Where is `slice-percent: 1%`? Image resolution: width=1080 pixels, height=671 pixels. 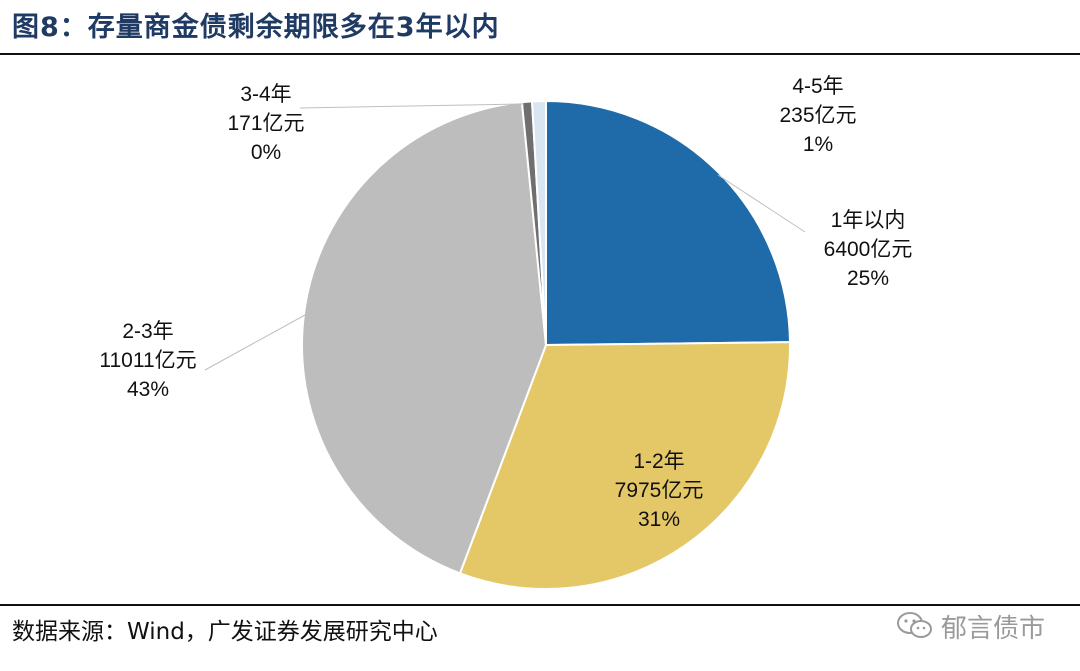 slice-percent: 1% is located at coordinates (818, 144).